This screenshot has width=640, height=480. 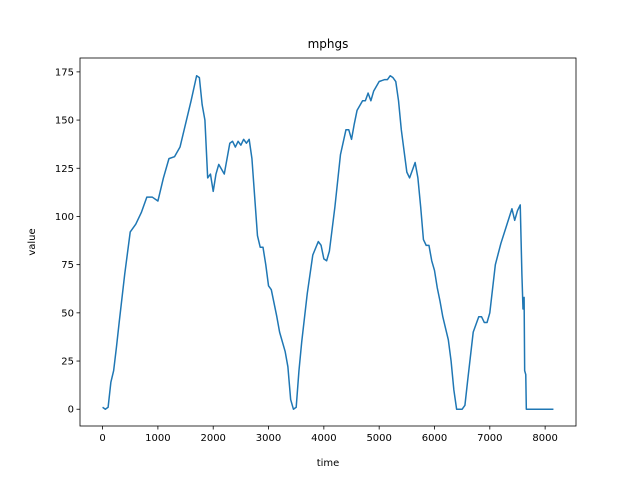 I want to click on y-tick-label: 25, so click(x=67, y=362).